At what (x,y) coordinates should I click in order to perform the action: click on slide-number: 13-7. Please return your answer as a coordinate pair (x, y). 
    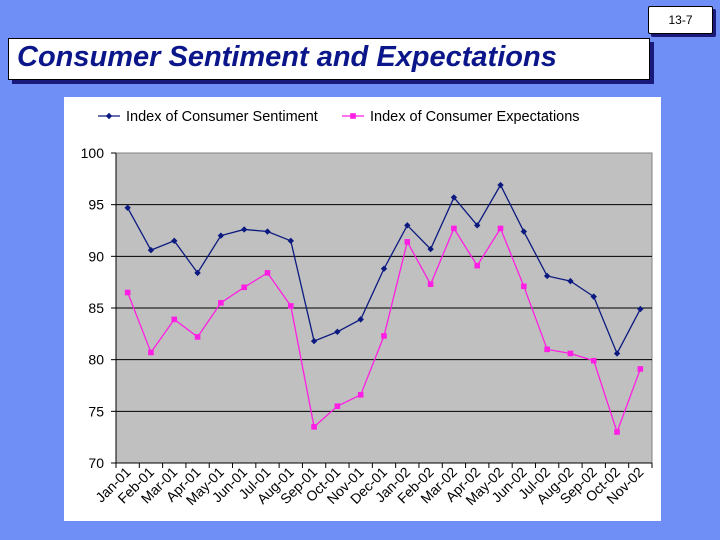
    Looking at the image, I should click on (680, 20).